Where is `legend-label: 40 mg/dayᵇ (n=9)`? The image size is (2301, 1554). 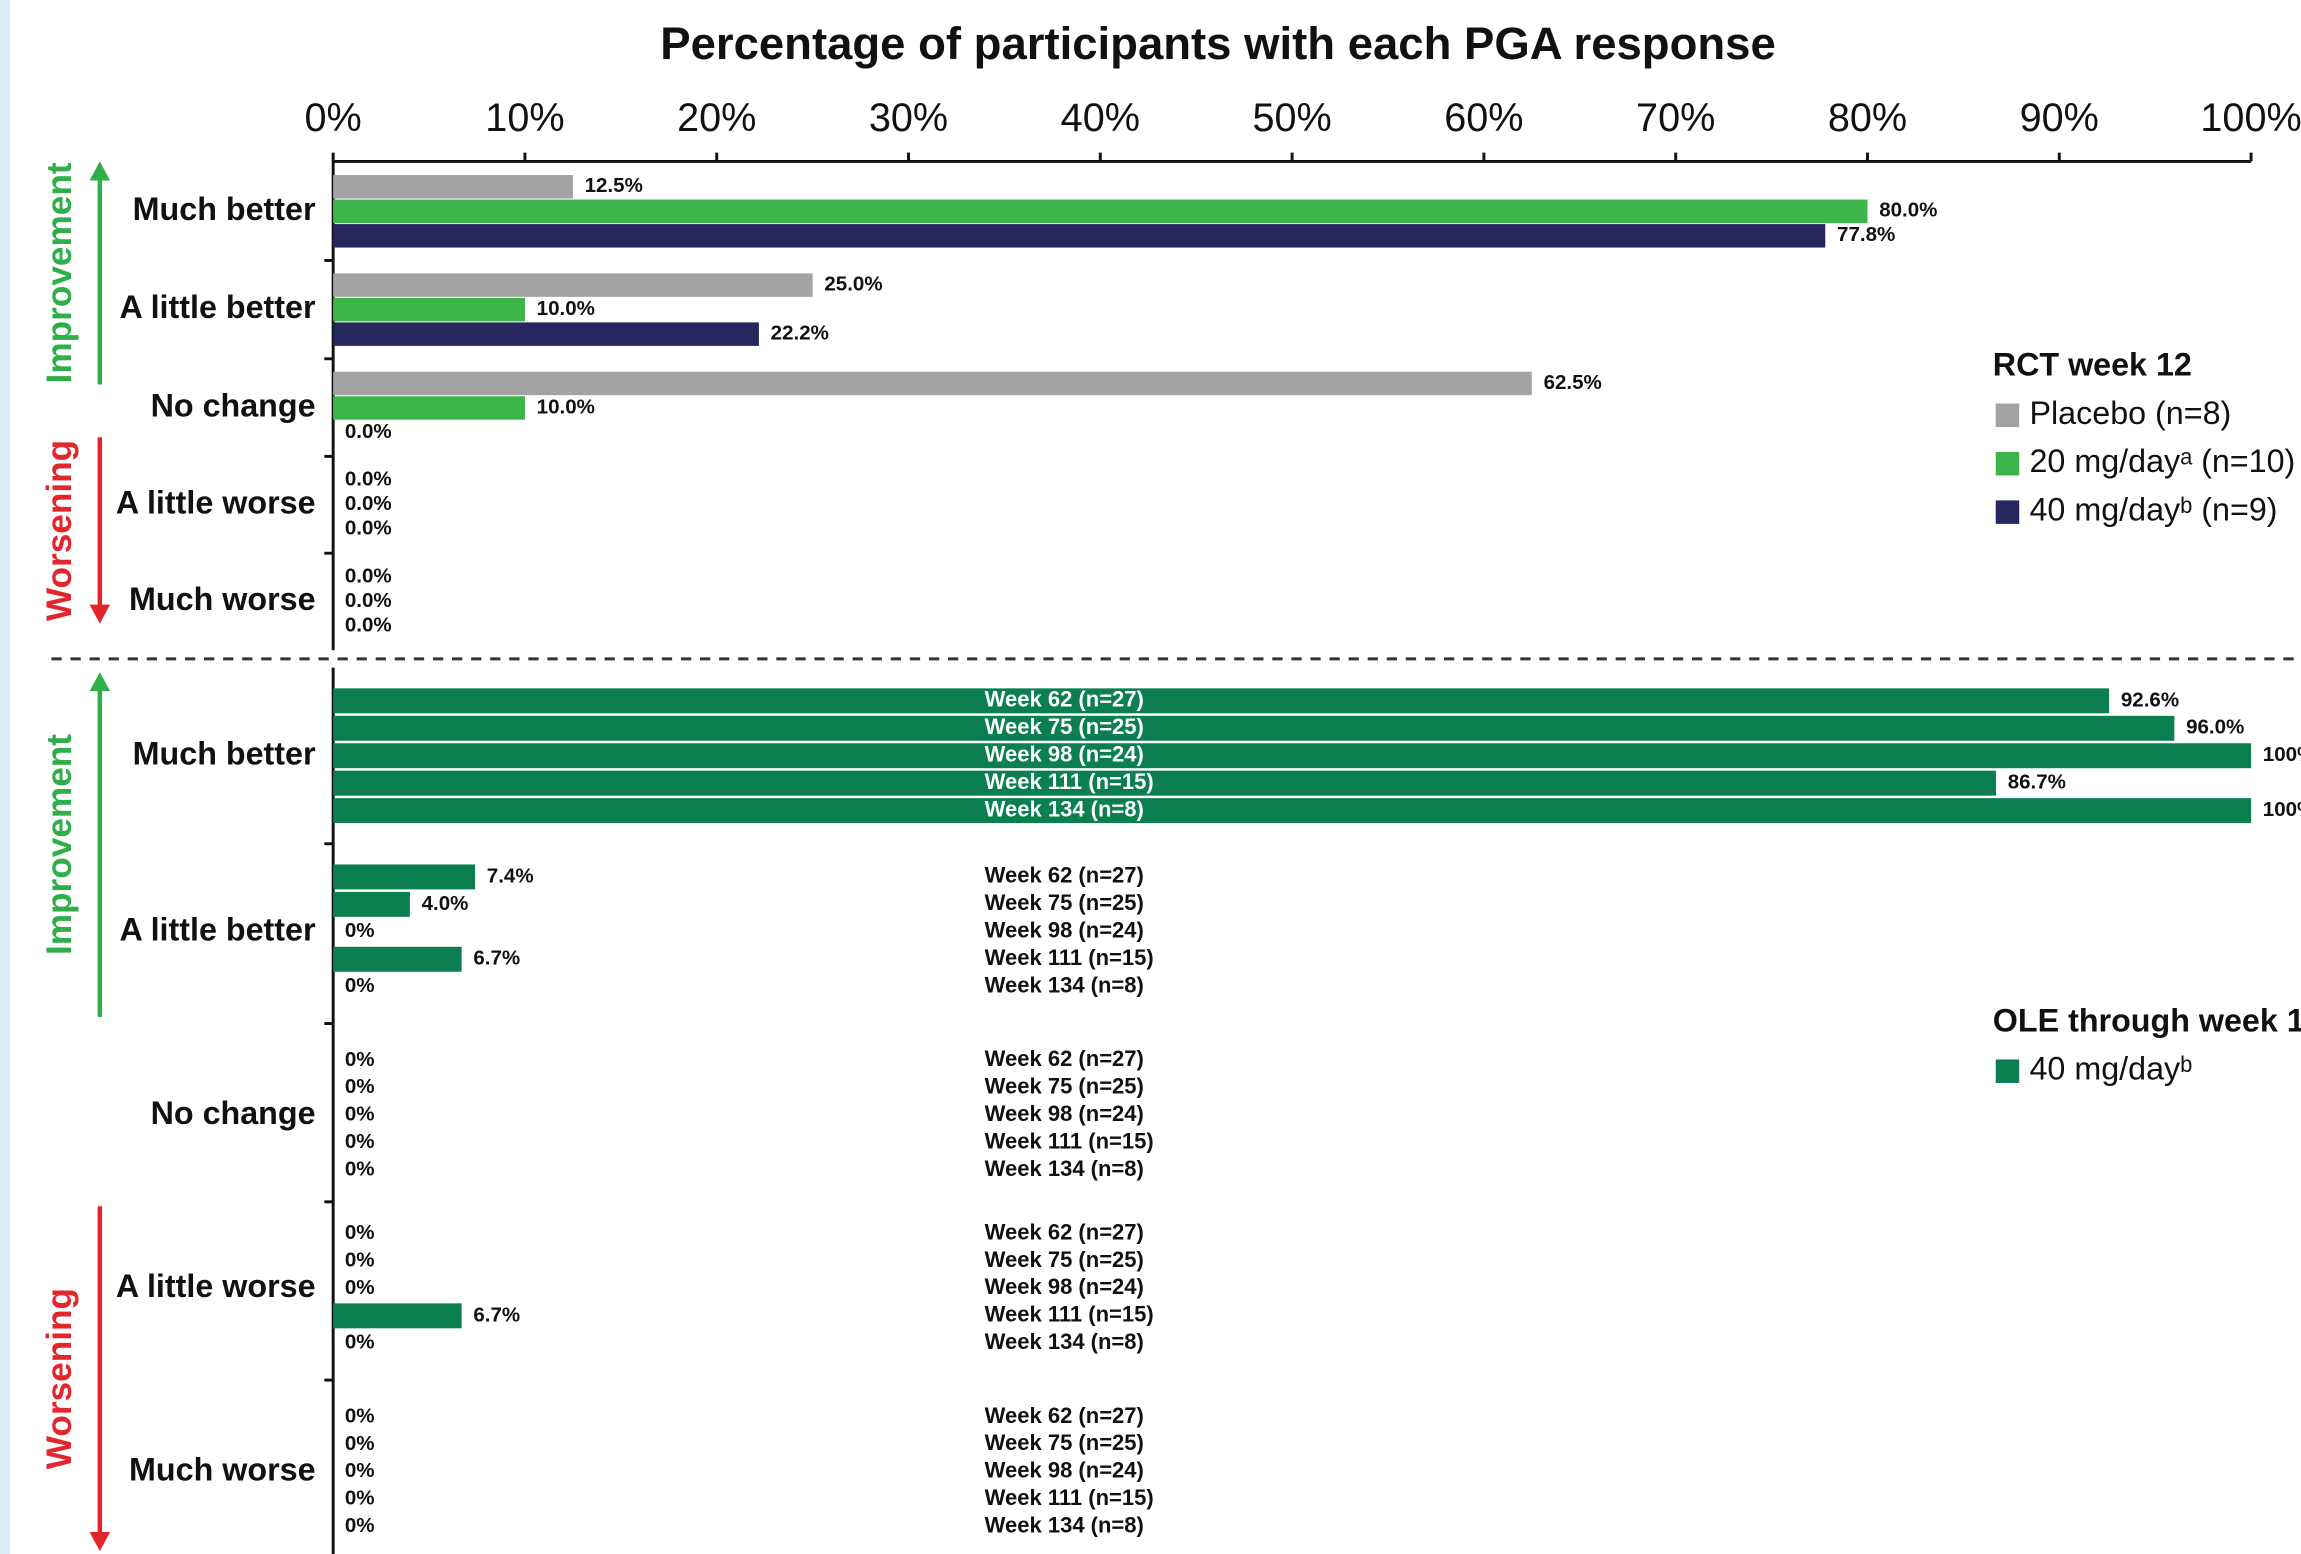 legend-label: 40 mg/dayᵇ (n=9) is located at coordinates (2153, 510).